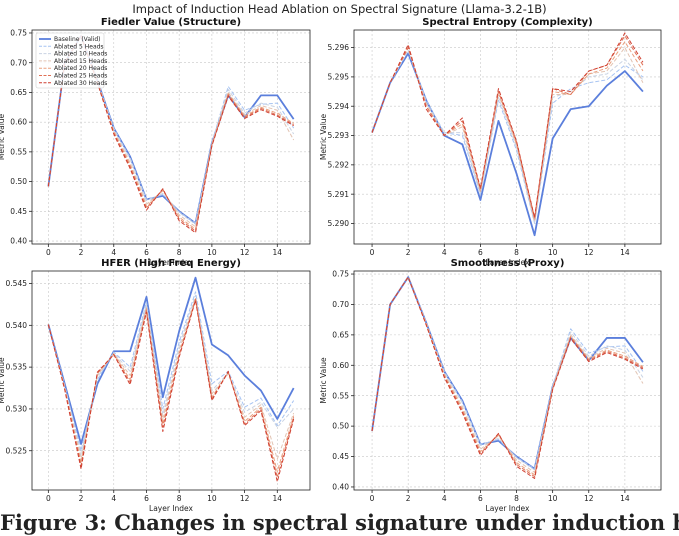 This screenshot has height=536, width=679. I want to click on legend-label: Ablated 10 Heads, so click(80, 54).